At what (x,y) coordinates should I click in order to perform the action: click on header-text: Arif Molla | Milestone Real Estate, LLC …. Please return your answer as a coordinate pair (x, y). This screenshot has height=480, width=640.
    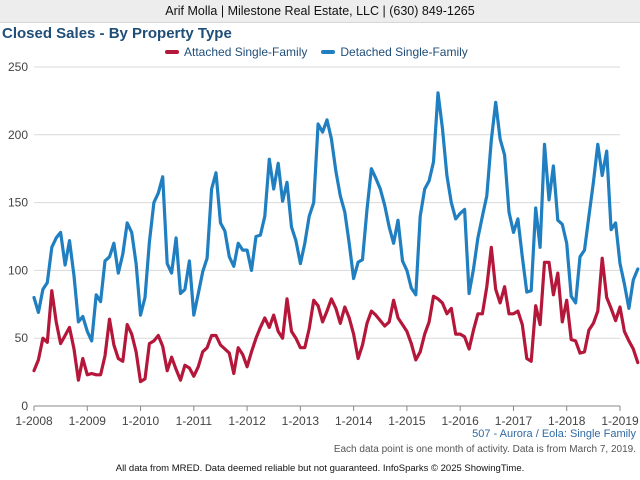
    Looking at the image, I should click on (320, 11).